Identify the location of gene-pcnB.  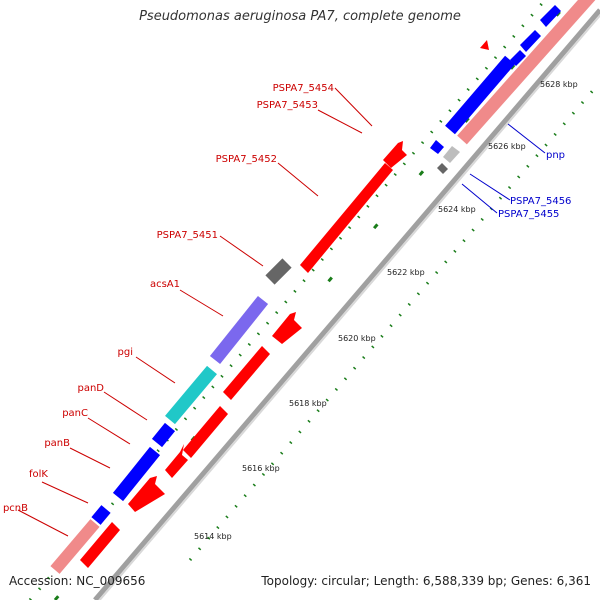
(100, 545).